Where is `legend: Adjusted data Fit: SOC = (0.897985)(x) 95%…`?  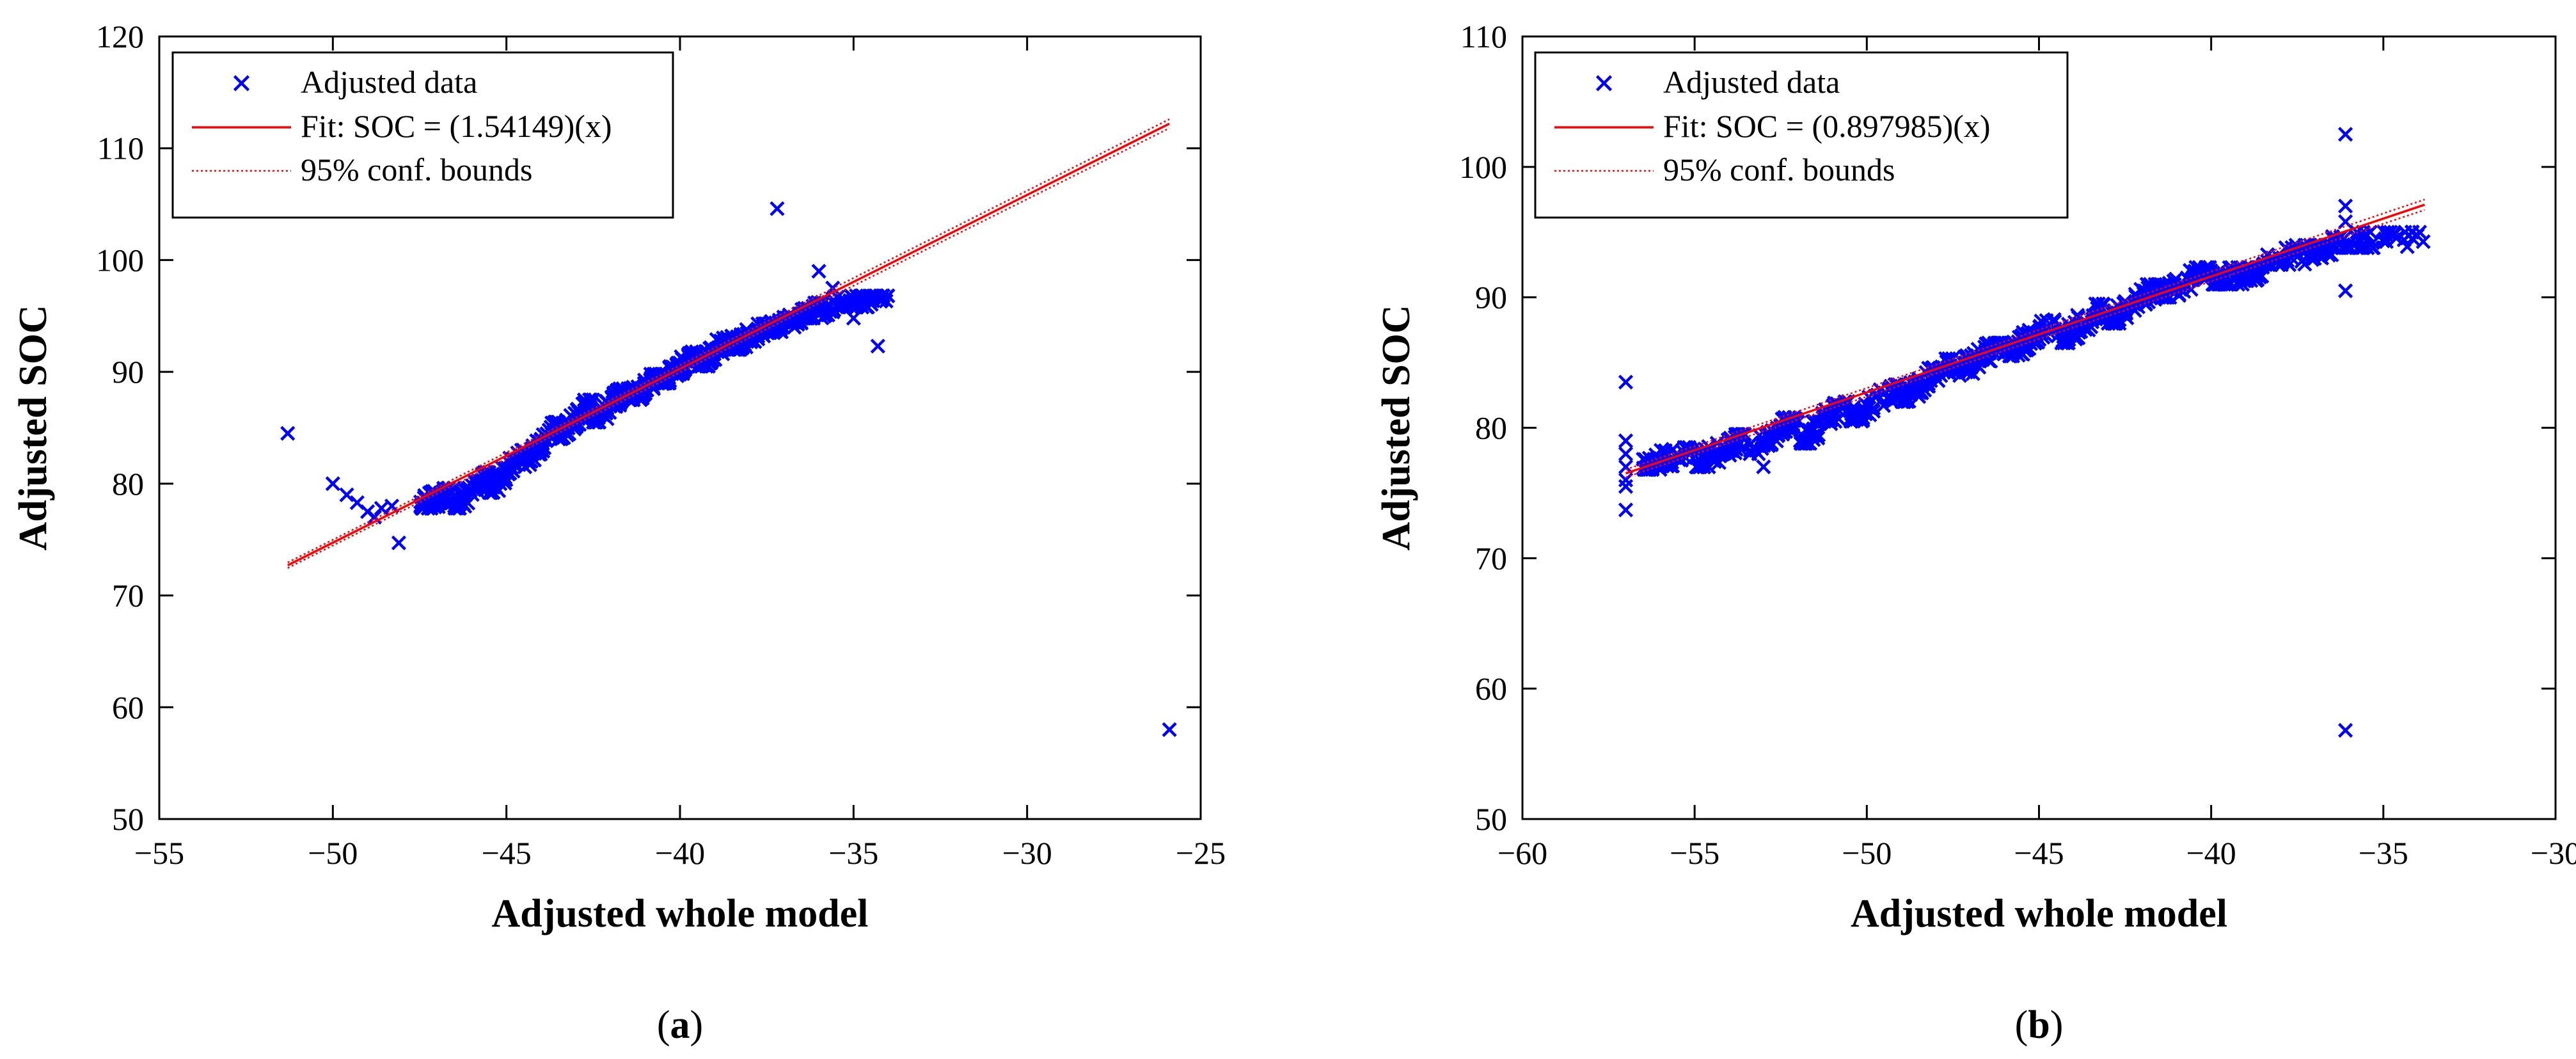
legend: Adjusted data Fit: SOC = (0.897985)(x) 95%… is located at coordinates (1801, 135).